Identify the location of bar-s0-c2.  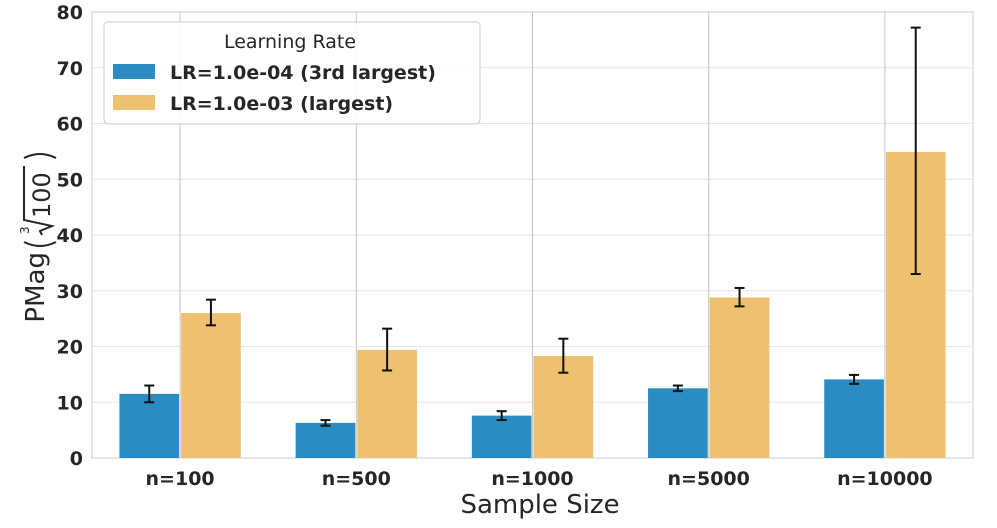
(501, 436).